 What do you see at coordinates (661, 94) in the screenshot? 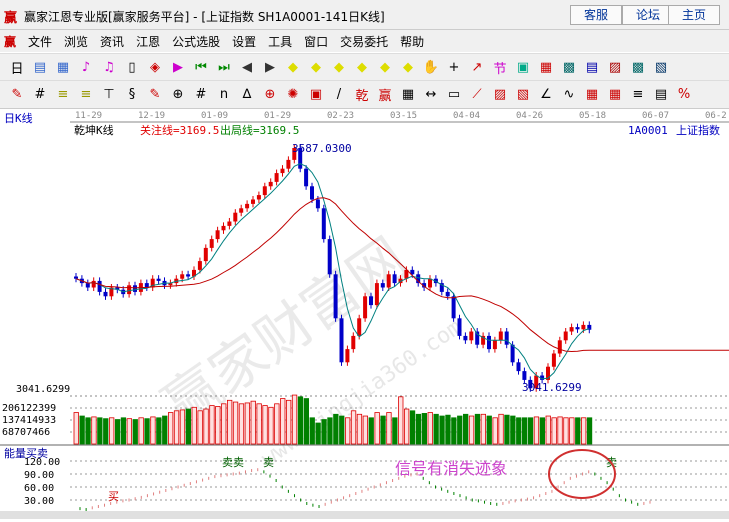
I see `table-icon: ▤` at bounding box center [661, 94].